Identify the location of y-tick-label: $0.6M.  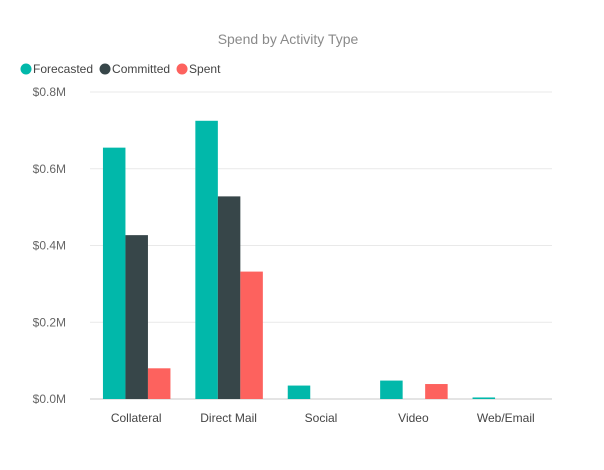
(49, 169).